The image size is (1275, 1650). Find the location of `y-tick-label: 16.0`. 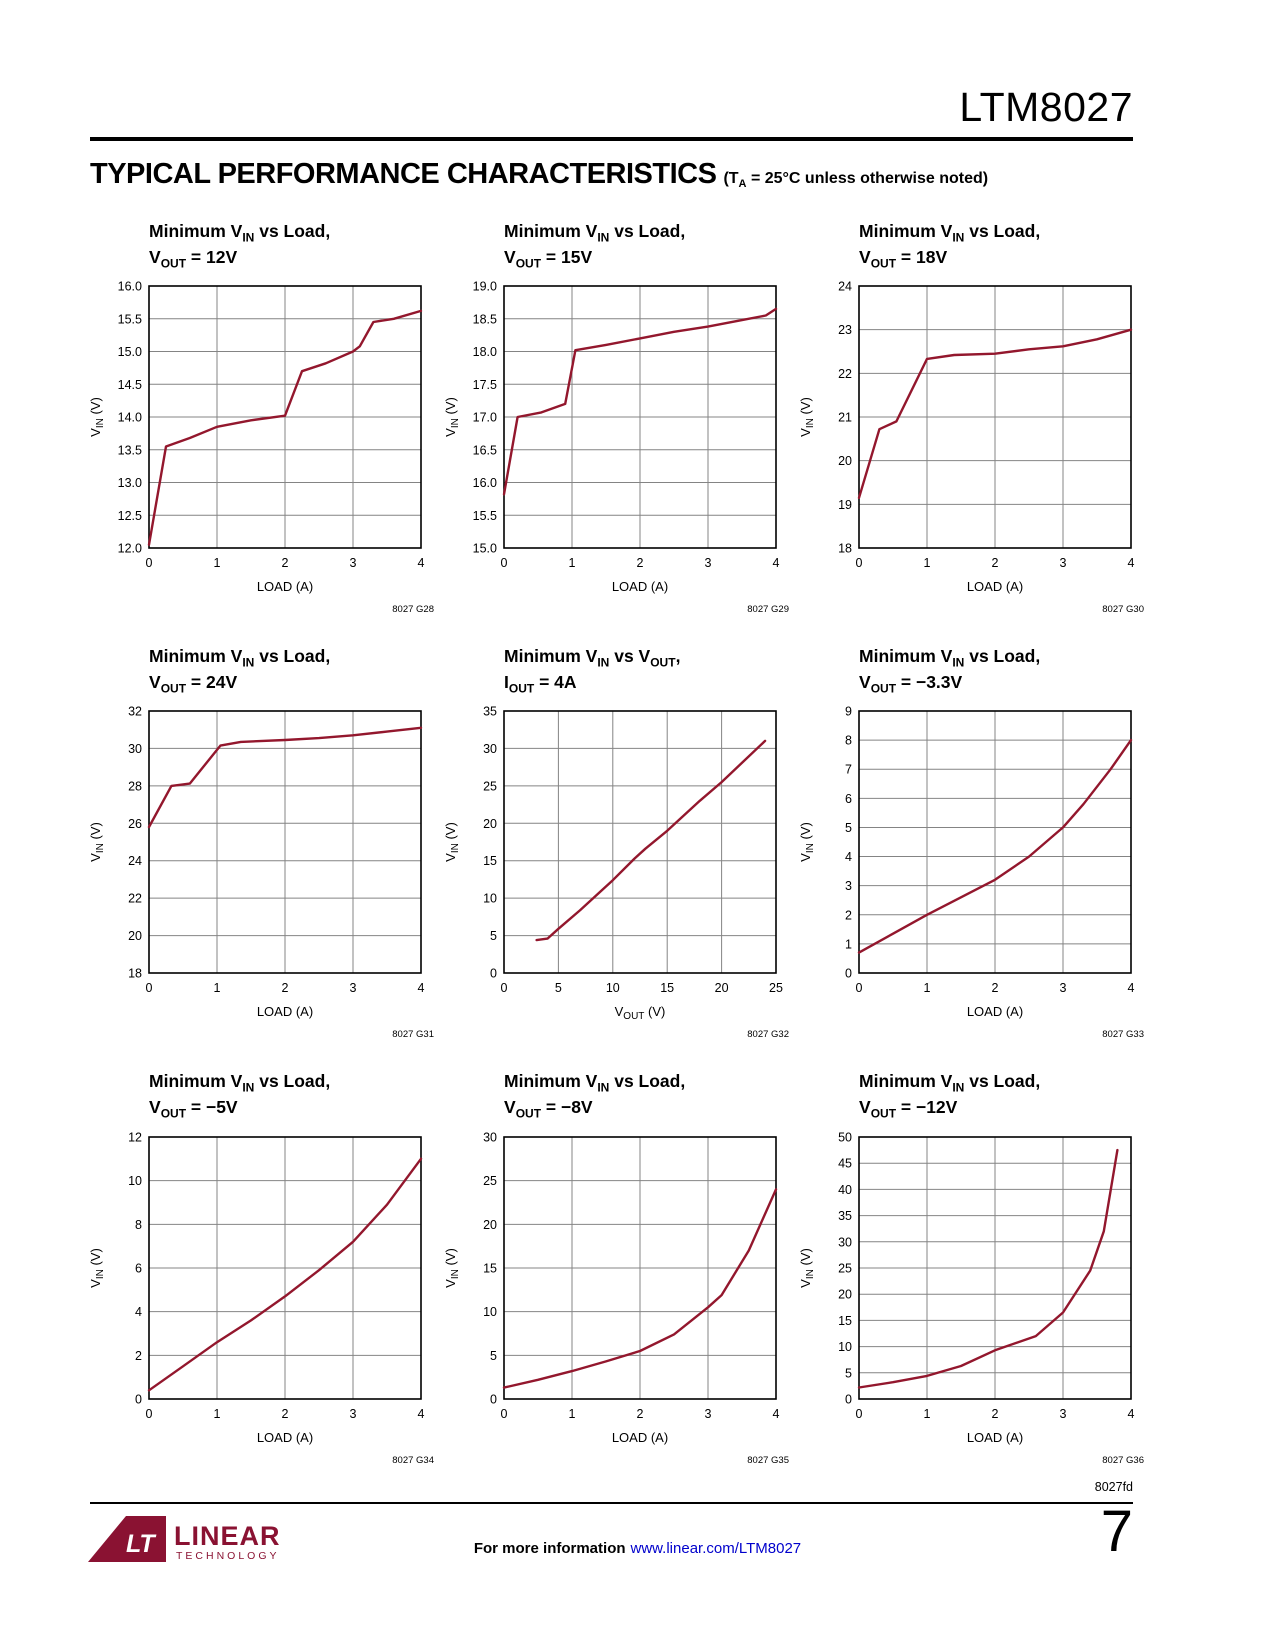

y-tick-label: 16.0 is located at coordinates (485, 483).